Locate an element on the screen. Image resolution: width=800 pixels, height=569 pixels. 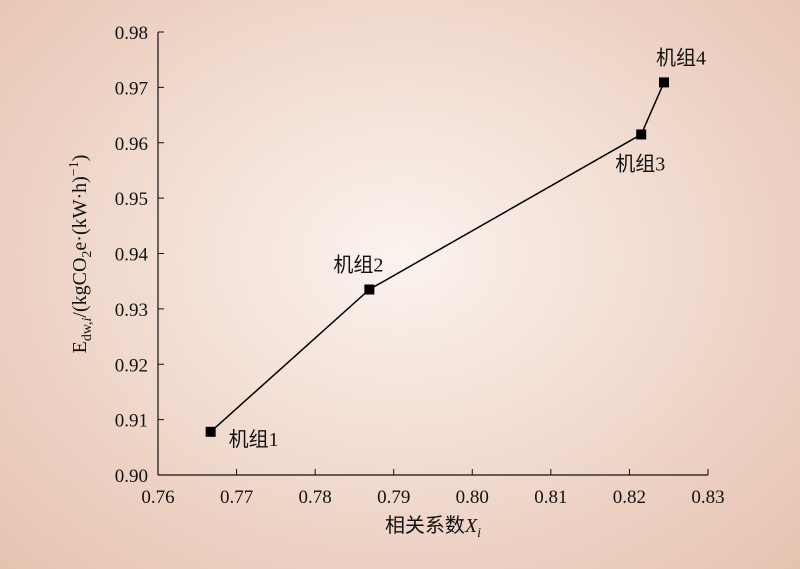
y-axis-title: Edw,i/(kgCO2e·(kW·h)−1) is located at coordinates (81, 254).